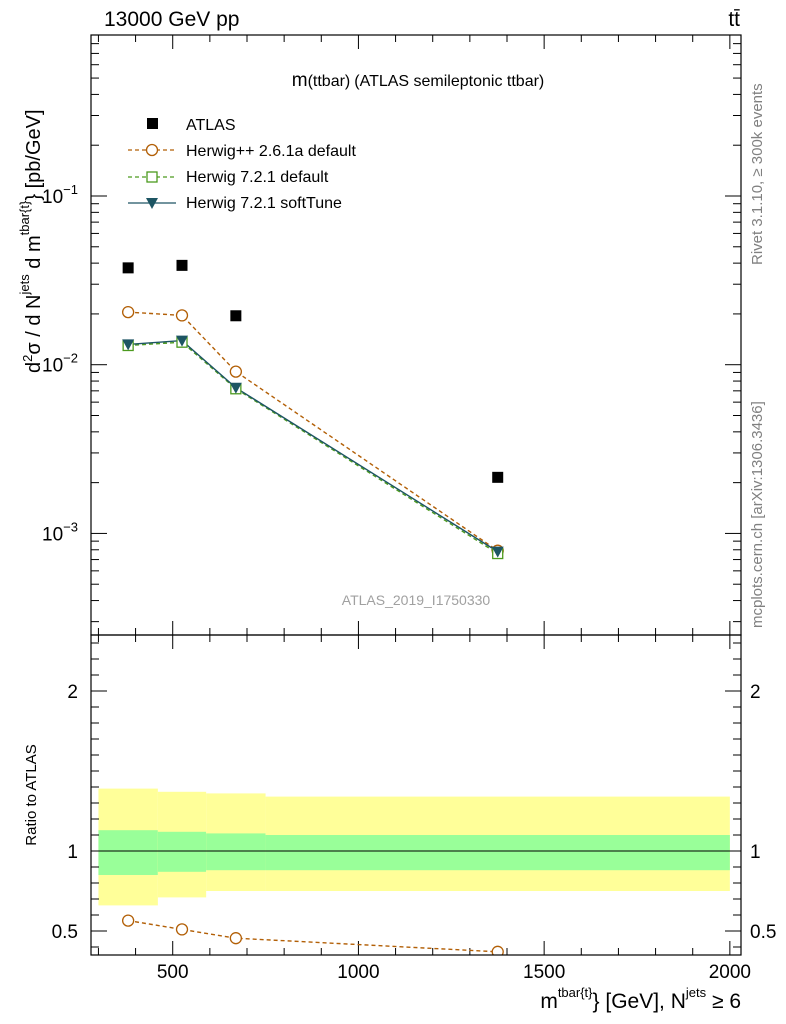 The width and height of the screenshot is (786, 1024). Describe the element at coordinates (358, 972) in the screenshot. I see `x-tick-label: 1000` at that location.